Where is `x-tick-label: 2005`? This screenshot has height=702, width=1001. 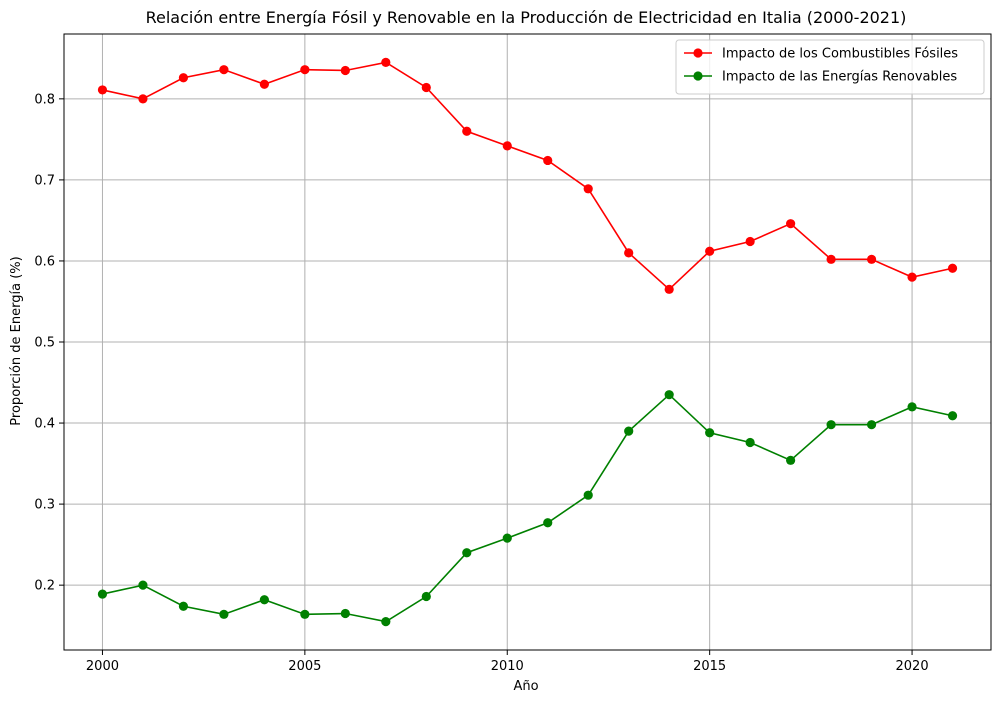
x-tick-label: 2005 is located at coordinates (304, 666).